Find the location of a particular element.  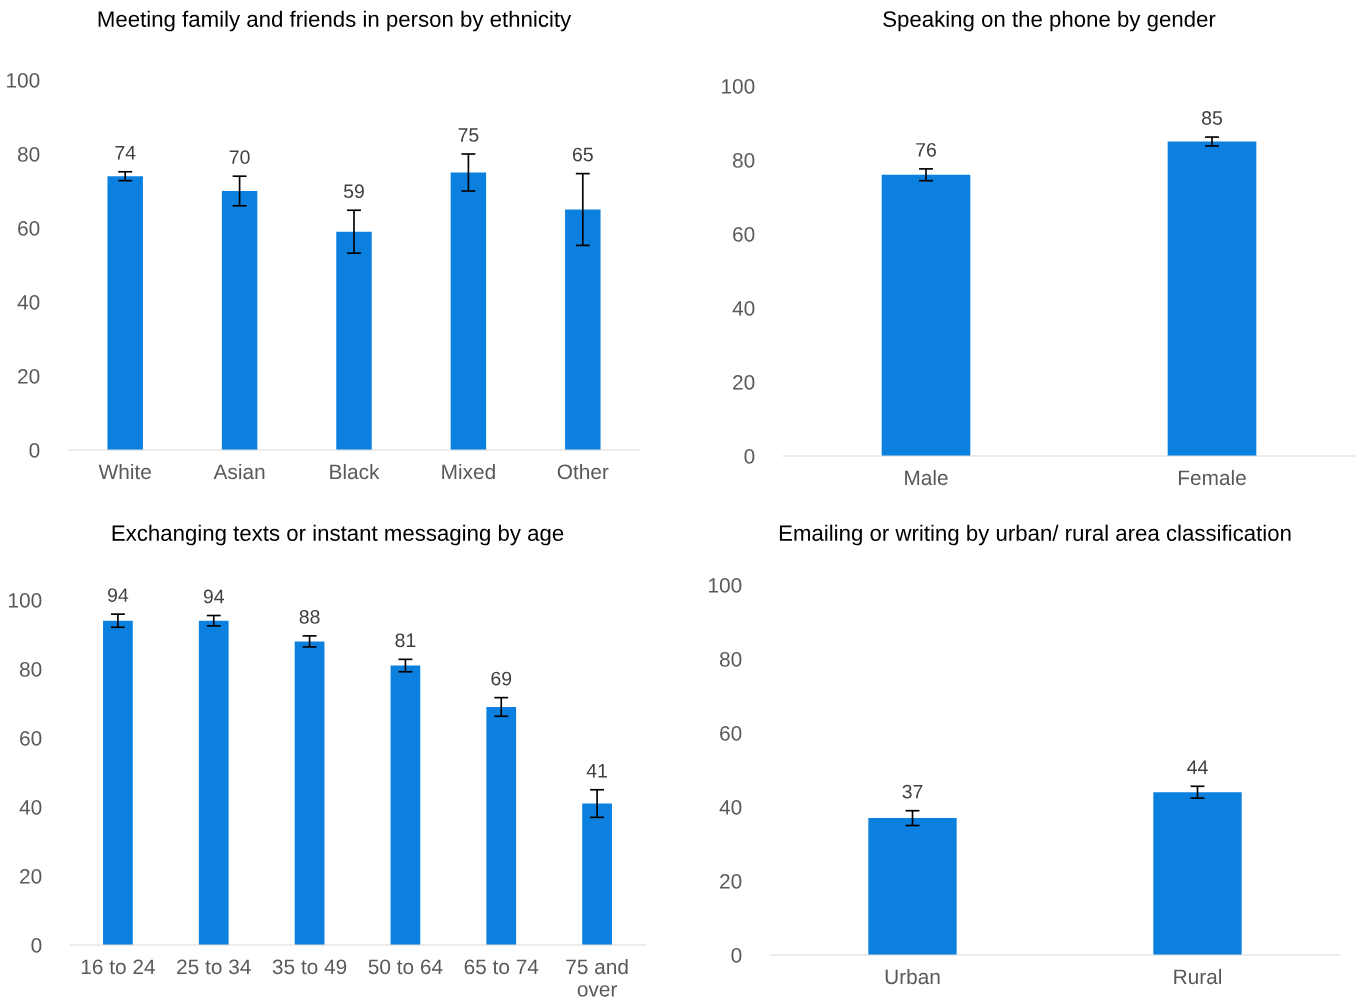

x-tick-label: 25 to 34 is located at coordinates (214, 967).